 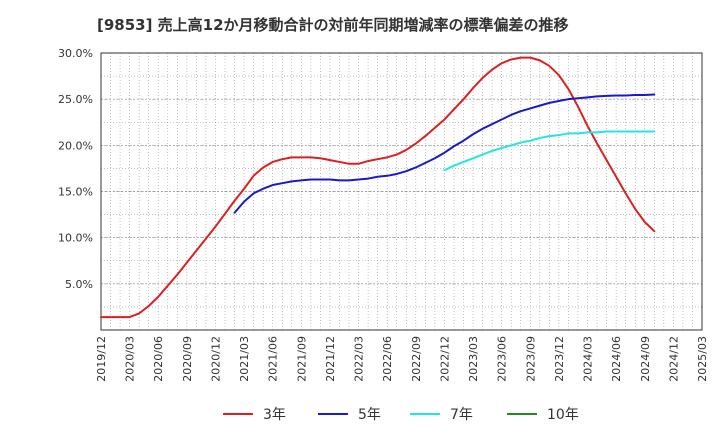 What do you see at coordinates (645, 359) in the screenshot?
I see `x-tick-label: 2024/09` at bounding box center [645, 359].